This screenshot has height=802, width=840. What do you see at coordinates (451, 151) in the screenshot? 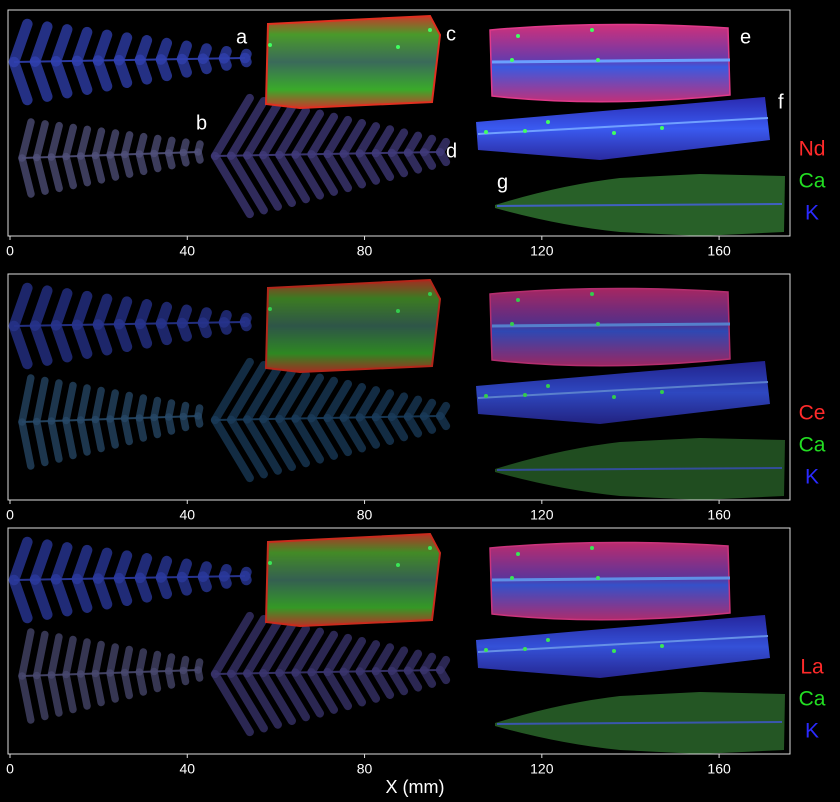
I see `sample-label: d` at bounding box center [451, 151].